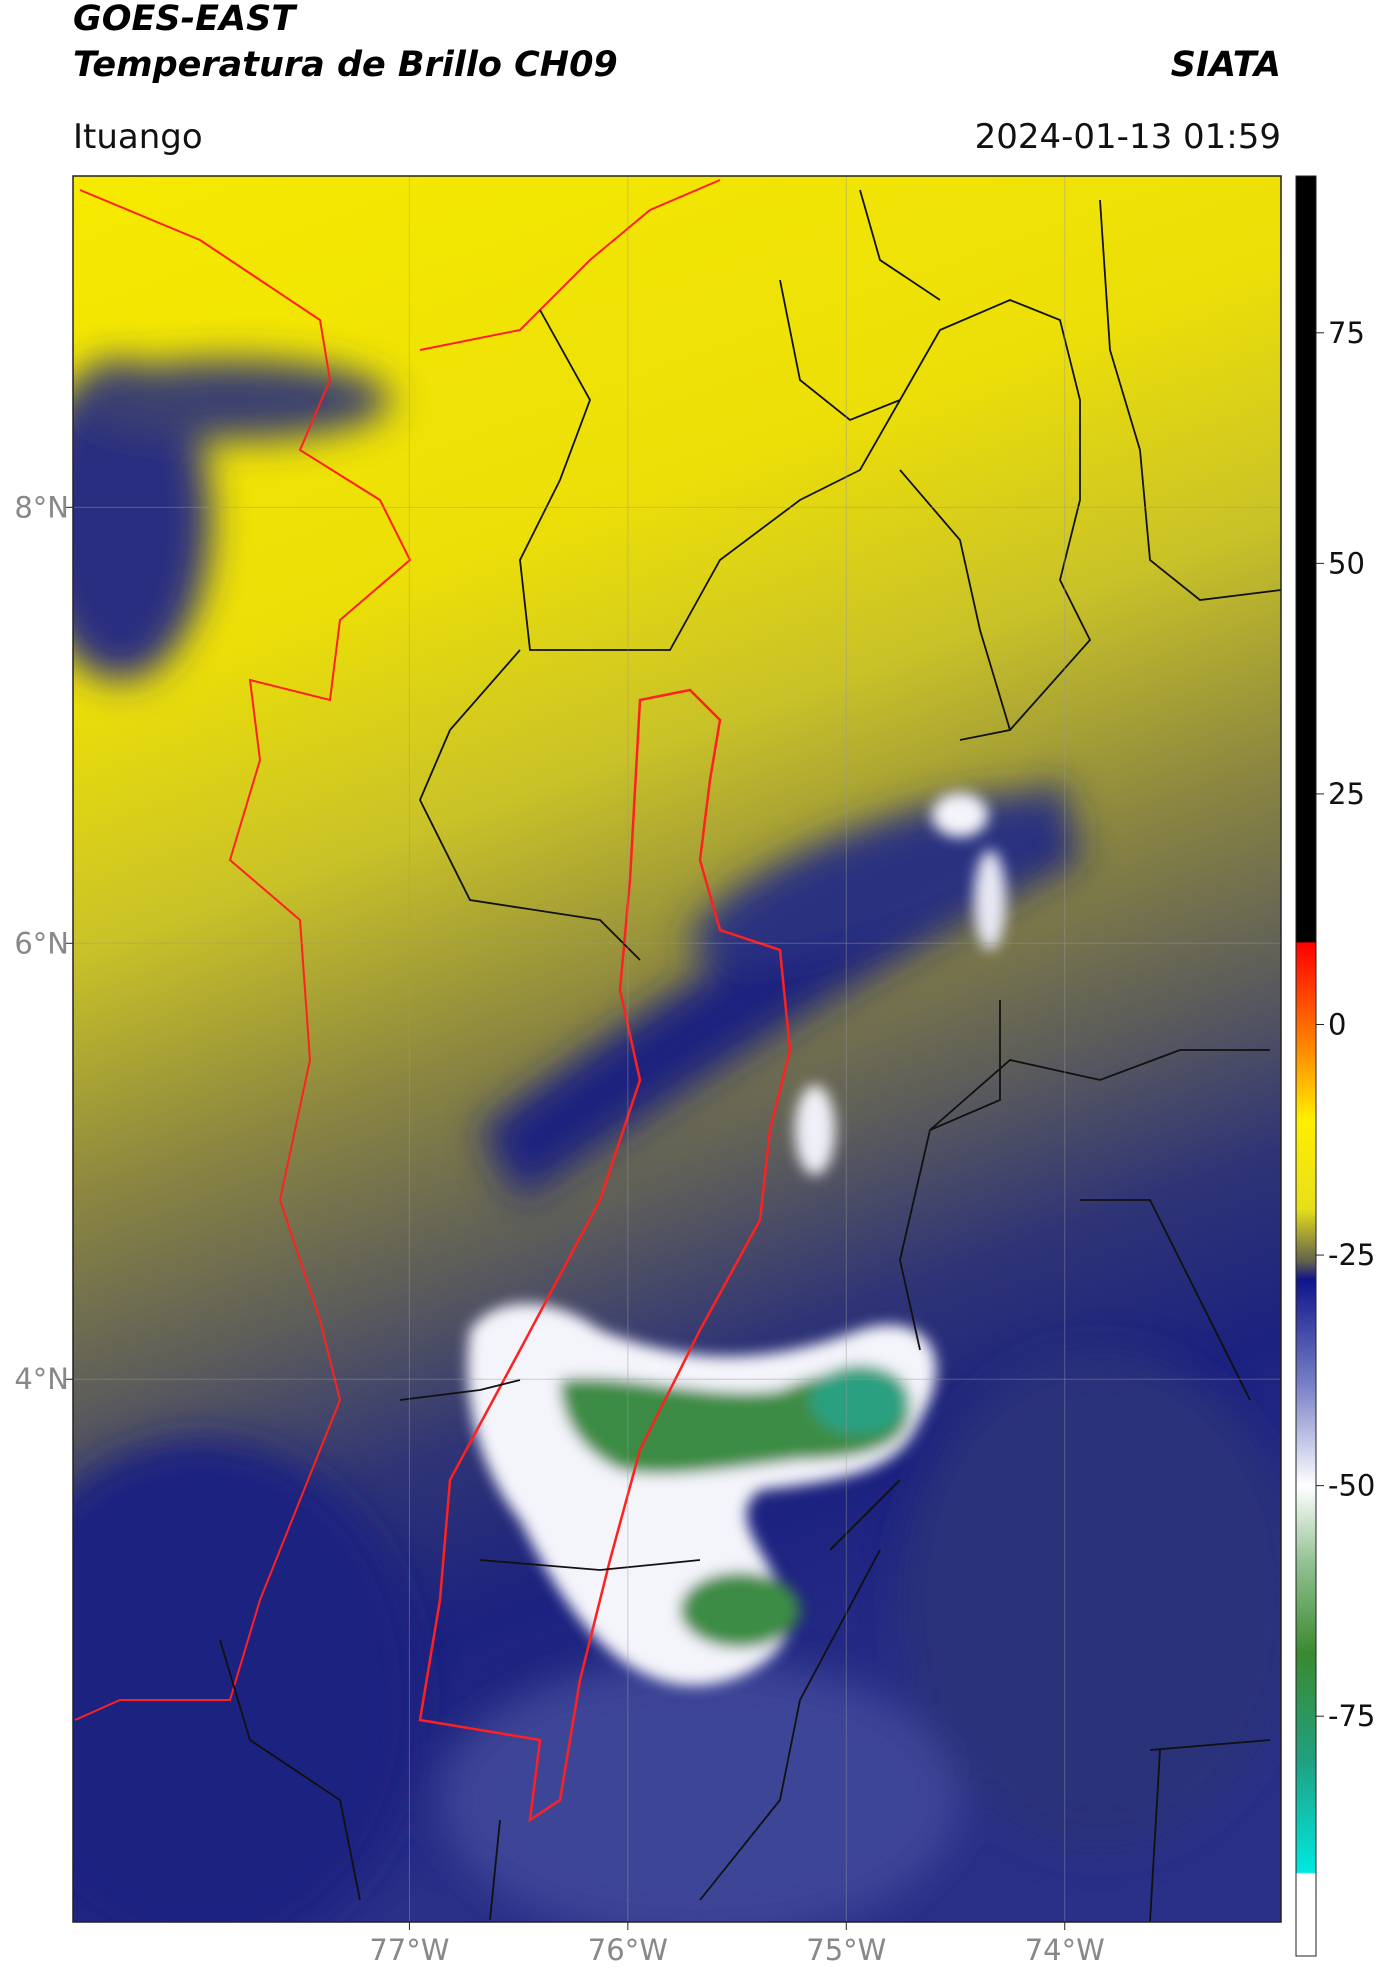 Image resolution: width=1384 pixels, height=1981 pixels. What do you see at coordinates (41, 507) in the screenshot?
I see `lat-tick-label: 8°N` at bounding box center [41, 507].